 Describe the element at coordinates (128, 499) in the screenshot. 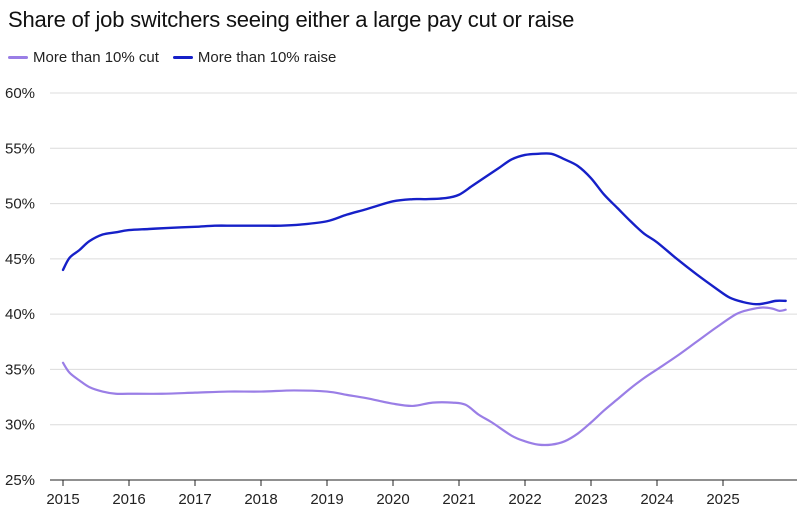

I see `x-tick-label-2016: 2016` at that location.